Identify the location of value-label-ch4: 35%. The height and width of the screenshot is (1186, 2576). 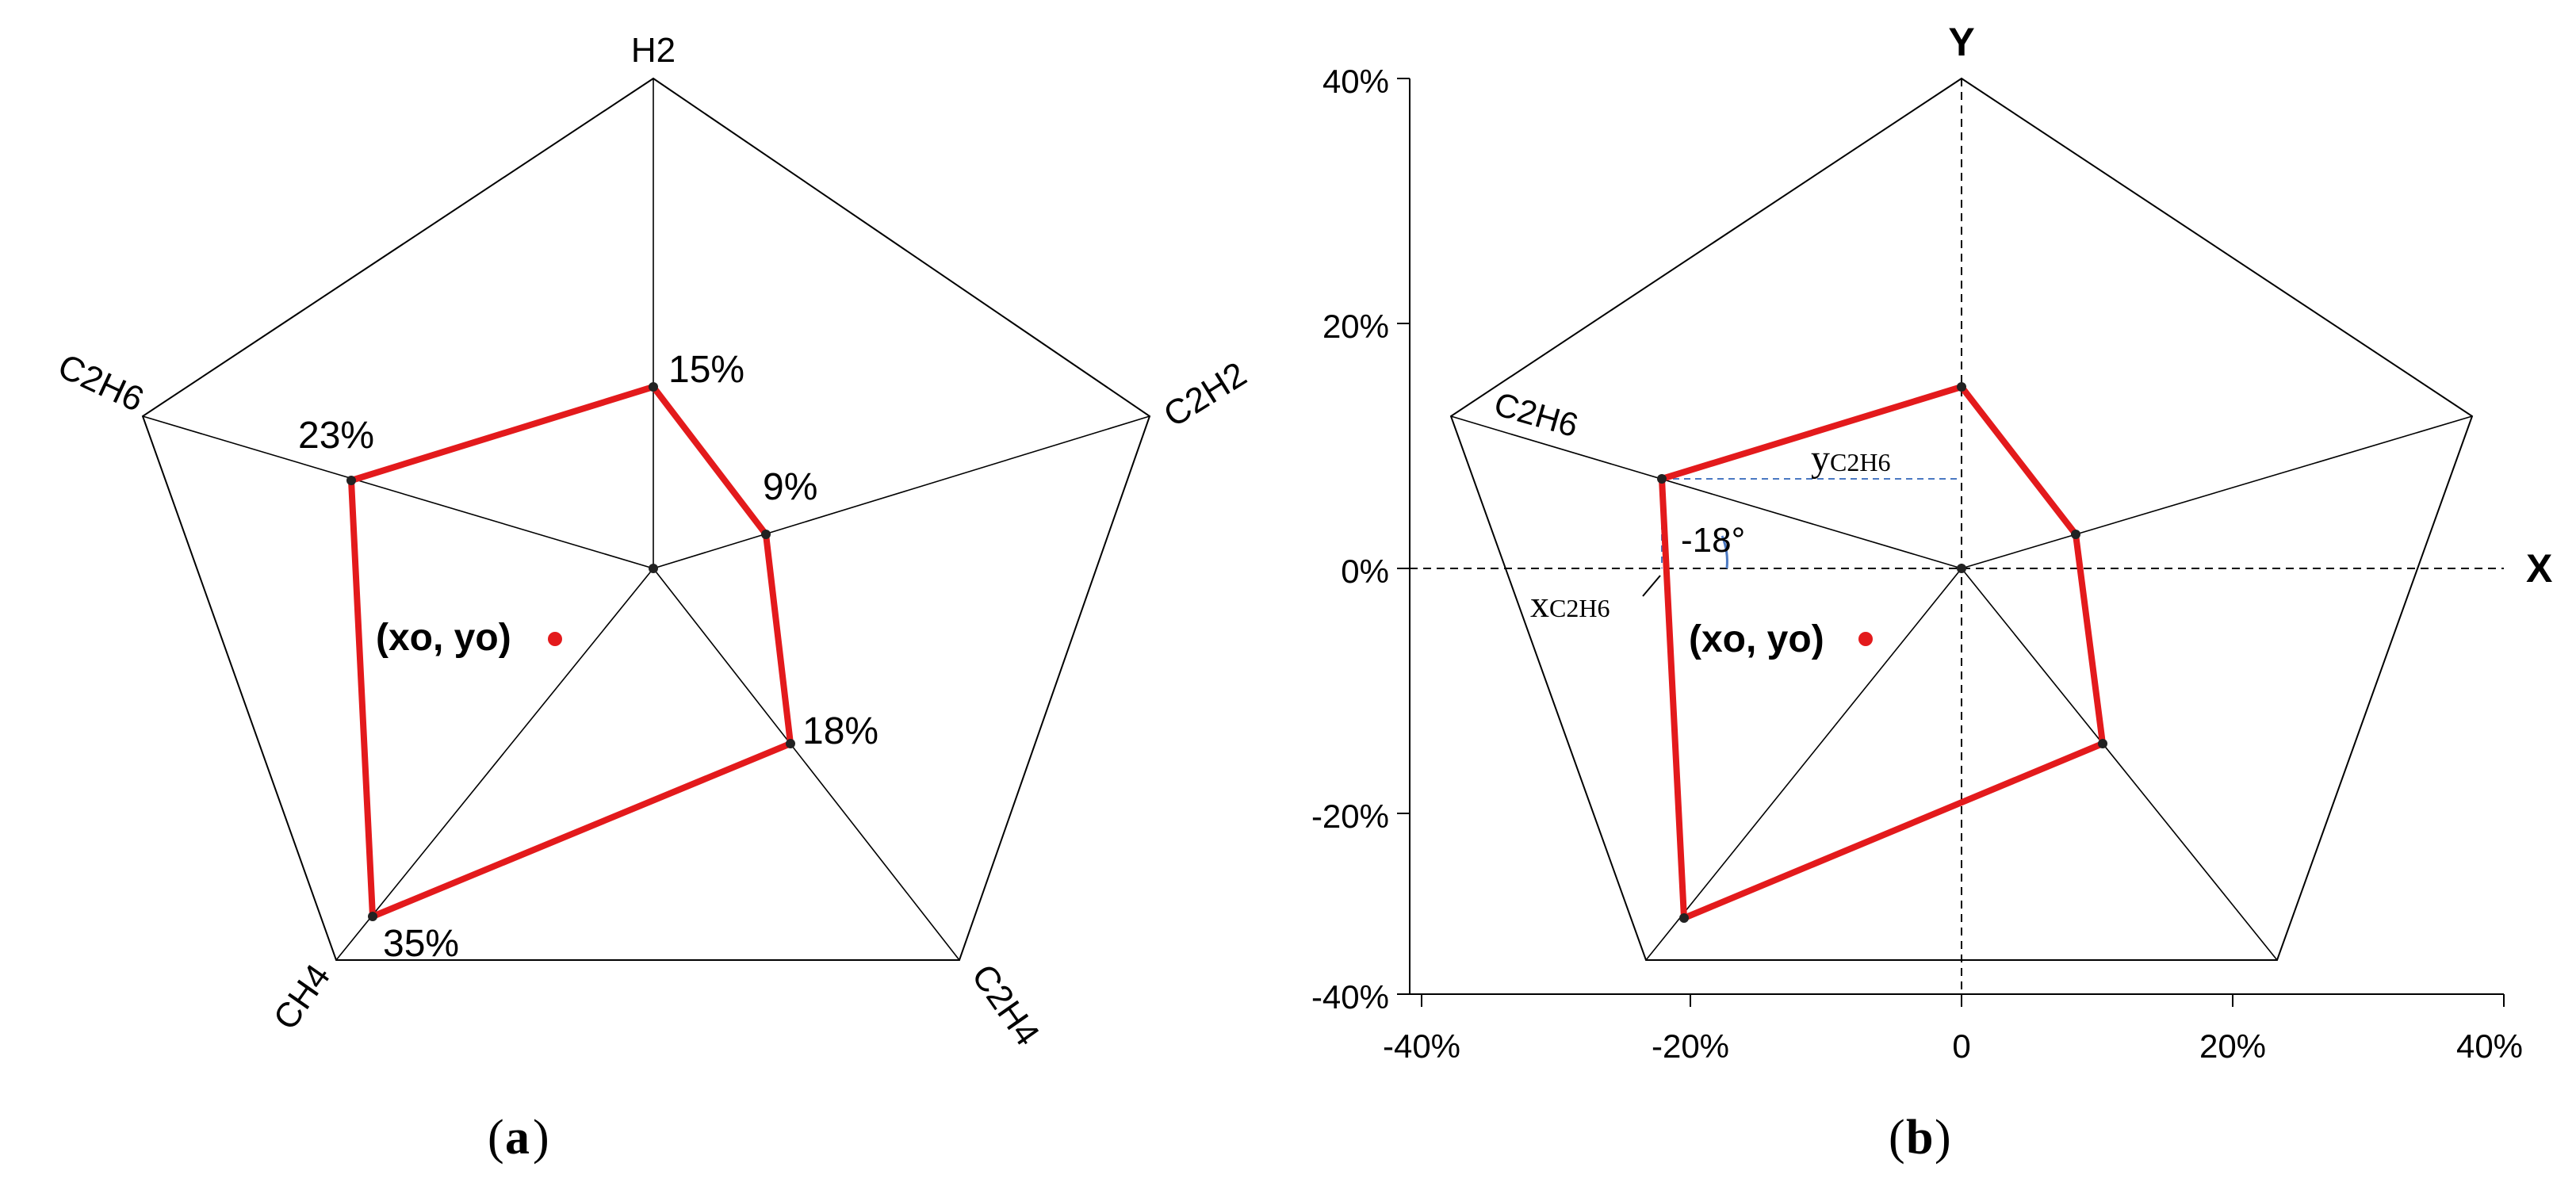
(421, 944).